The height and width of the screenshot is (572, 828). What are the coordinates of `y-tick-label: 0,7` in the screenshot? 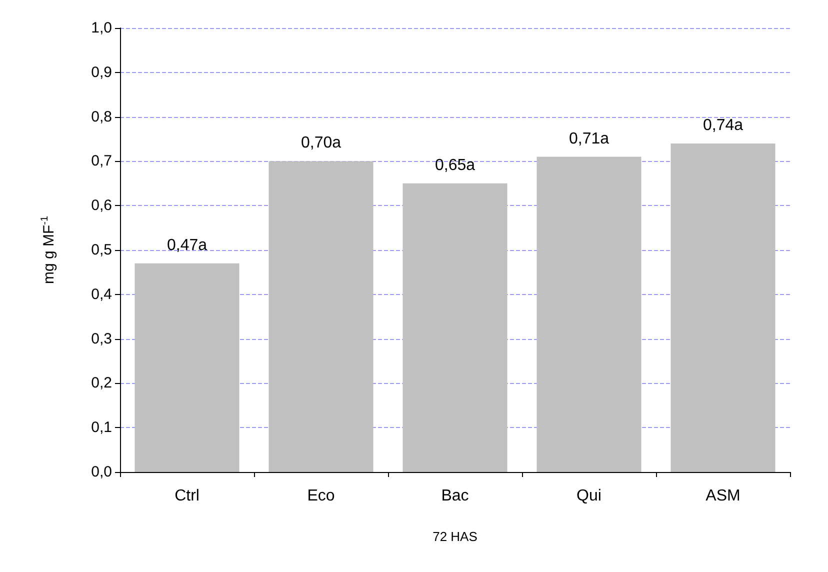 It's located at (101, 161).